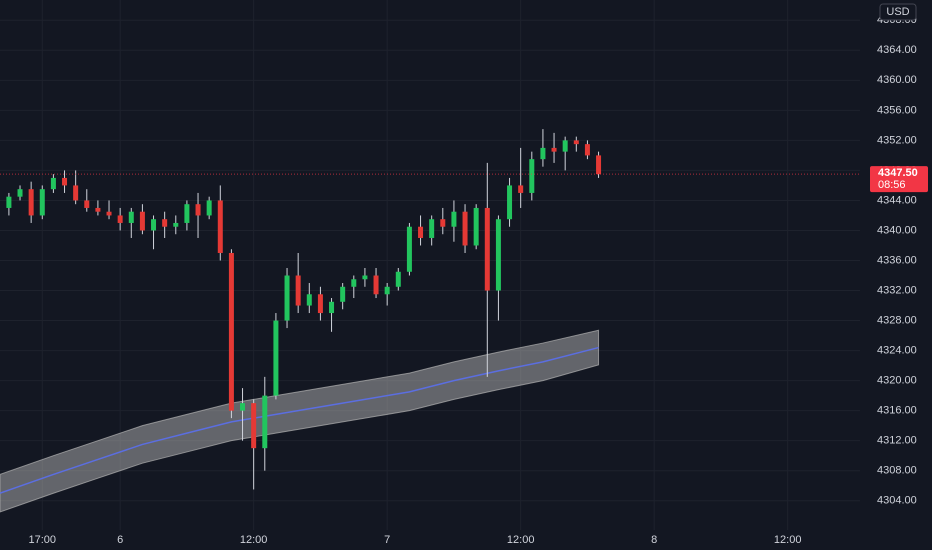 The width and height of the screenshot is (932, 550). I want to click on y-tick-label: 4352.00, so click(897, 140).